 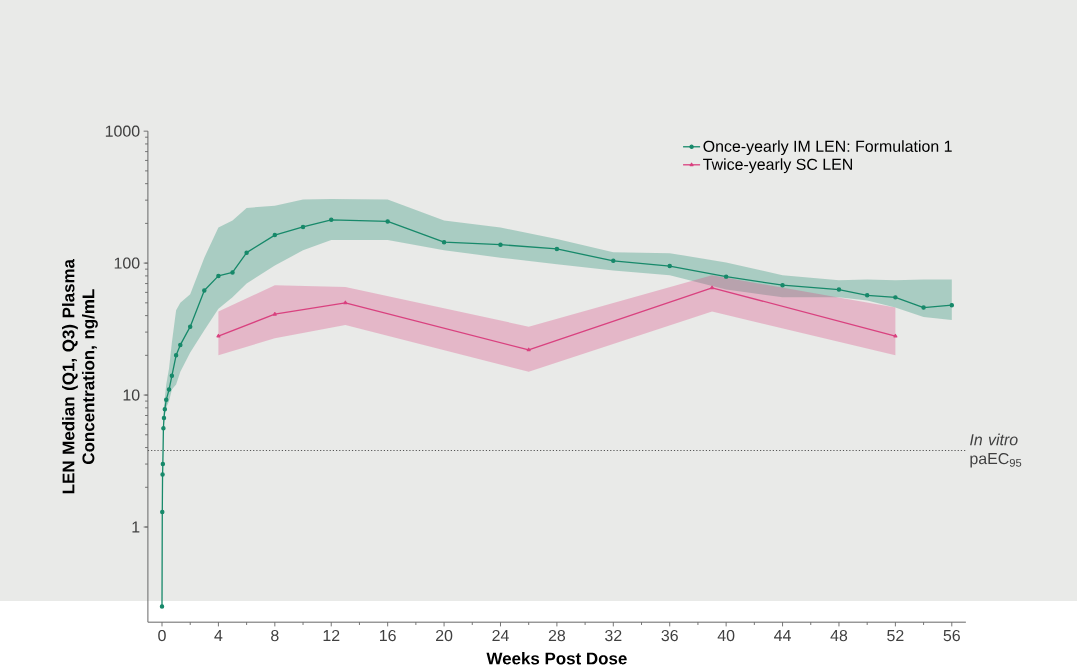 I want to click on x-tick-label: 12, so click(x=331, y=636).